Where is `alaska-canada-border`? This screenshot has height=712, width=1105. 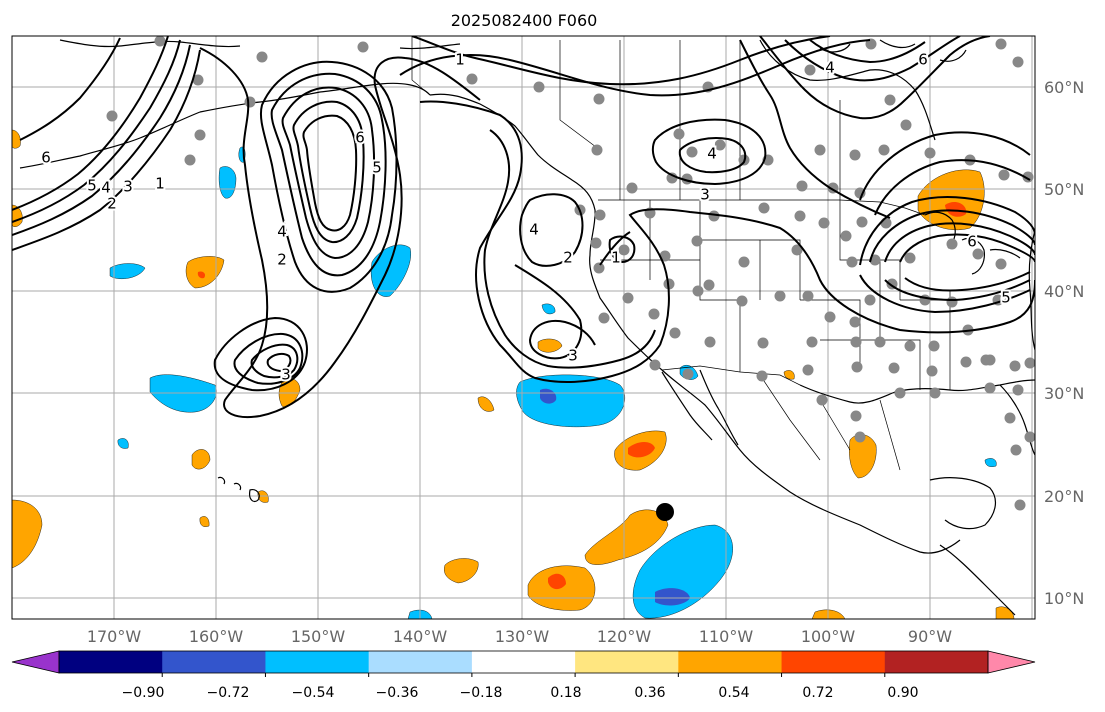 alaska-canada-border is located at coordinates (421, 66).